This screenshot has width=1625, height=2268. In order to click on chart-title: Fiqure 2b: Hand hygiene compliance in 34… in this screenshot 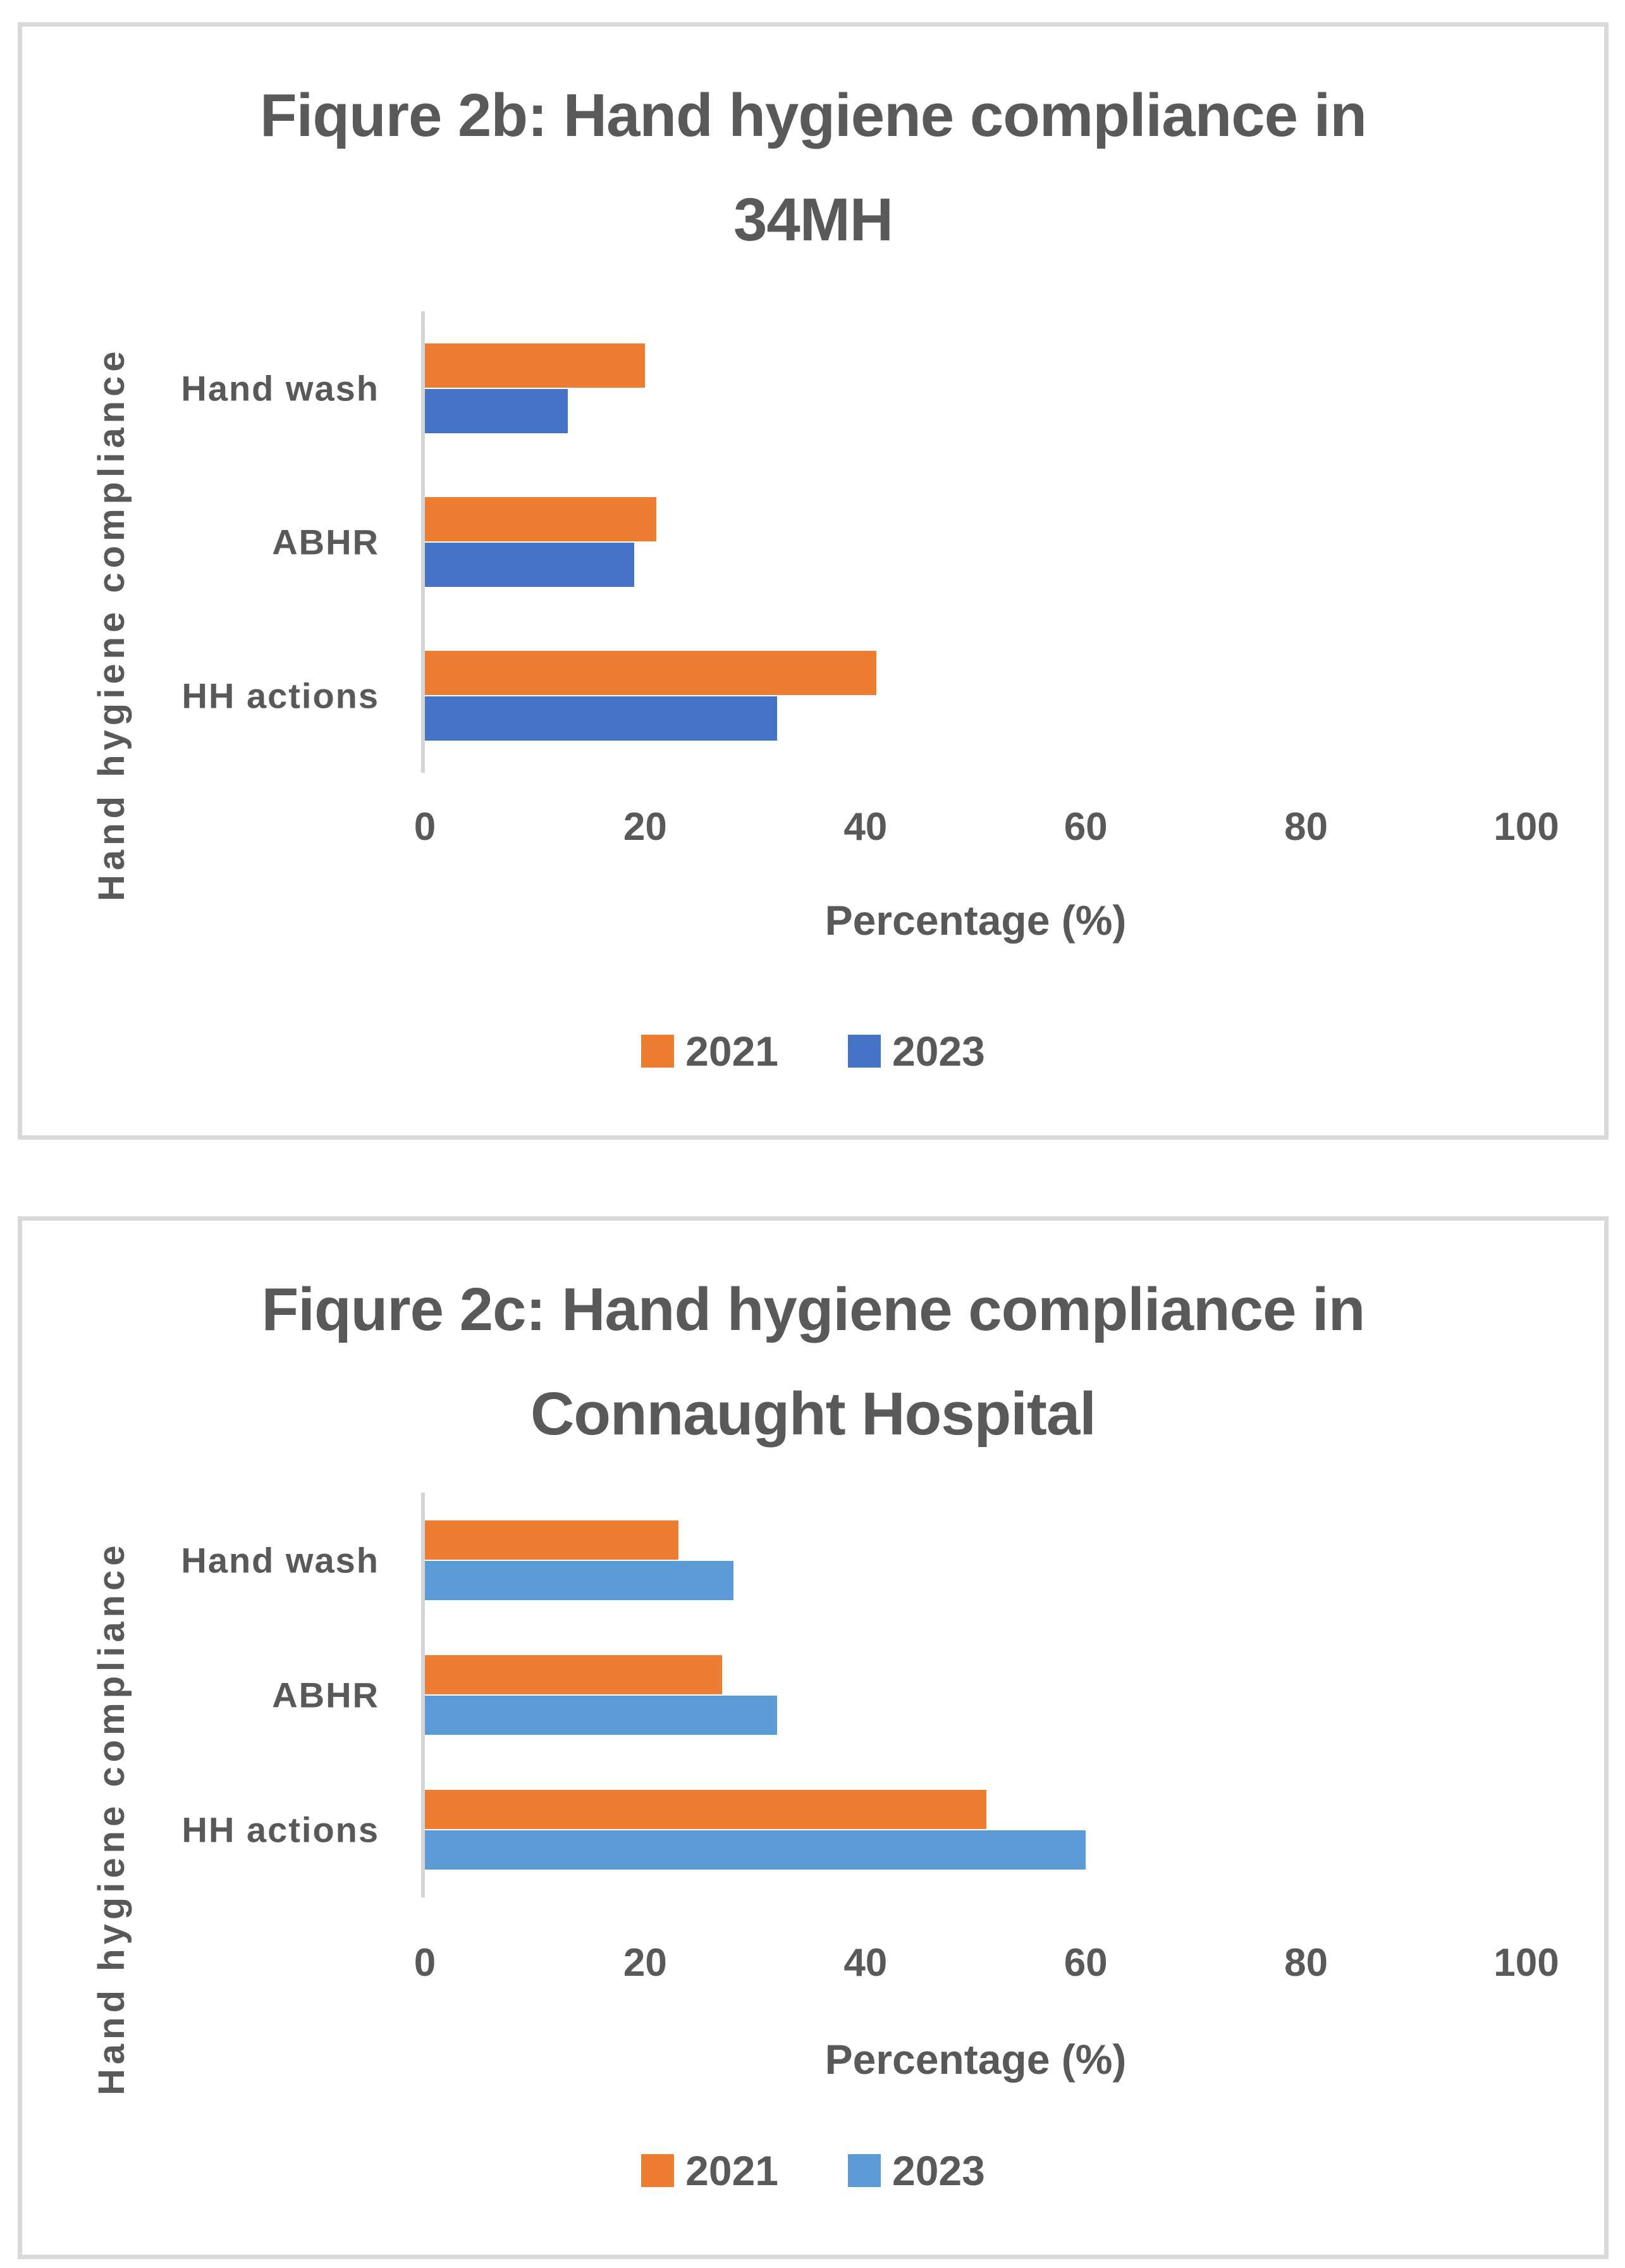, I will do `click(813, 168)`.